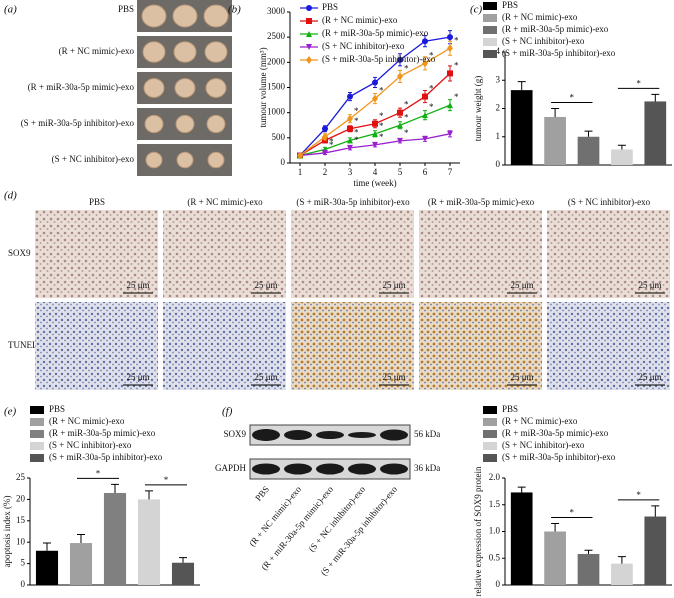 The image size is (674, 598). I want to click on legend-marker, so click(309, 60).